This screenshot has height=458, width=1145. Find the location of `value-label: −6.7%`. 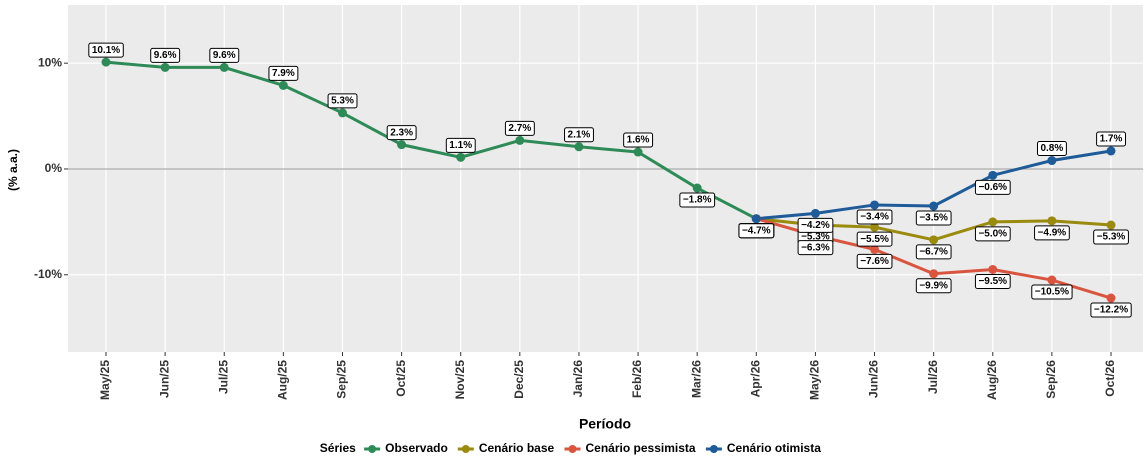

value-label: −6.7% is located at coordinates (933, 252).